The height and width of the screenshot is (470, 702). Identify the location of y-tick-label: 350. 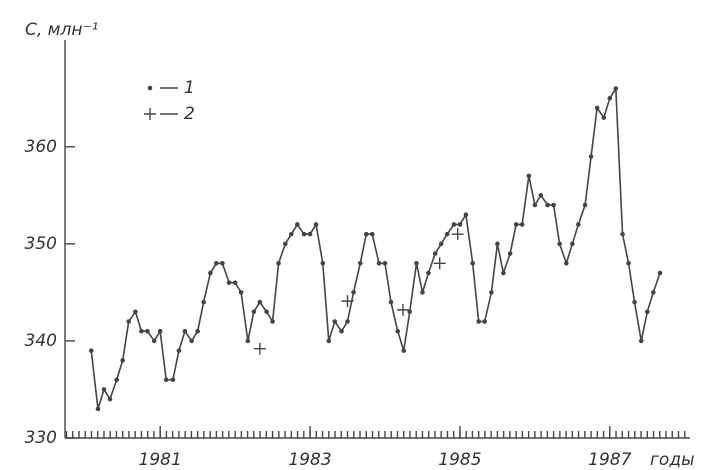
(41, 244).